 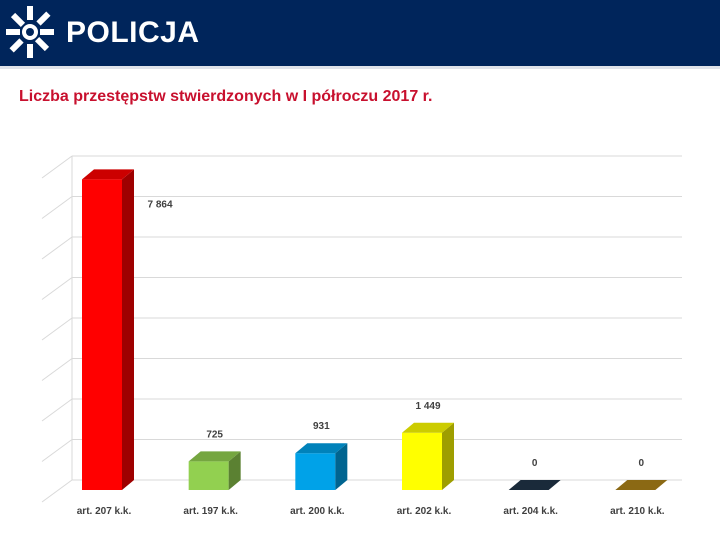 What do you see at coordinates (104, 511) in the screenshot?
I see `category-label: art. 207 k.k.` at bounding box center [104, 511].